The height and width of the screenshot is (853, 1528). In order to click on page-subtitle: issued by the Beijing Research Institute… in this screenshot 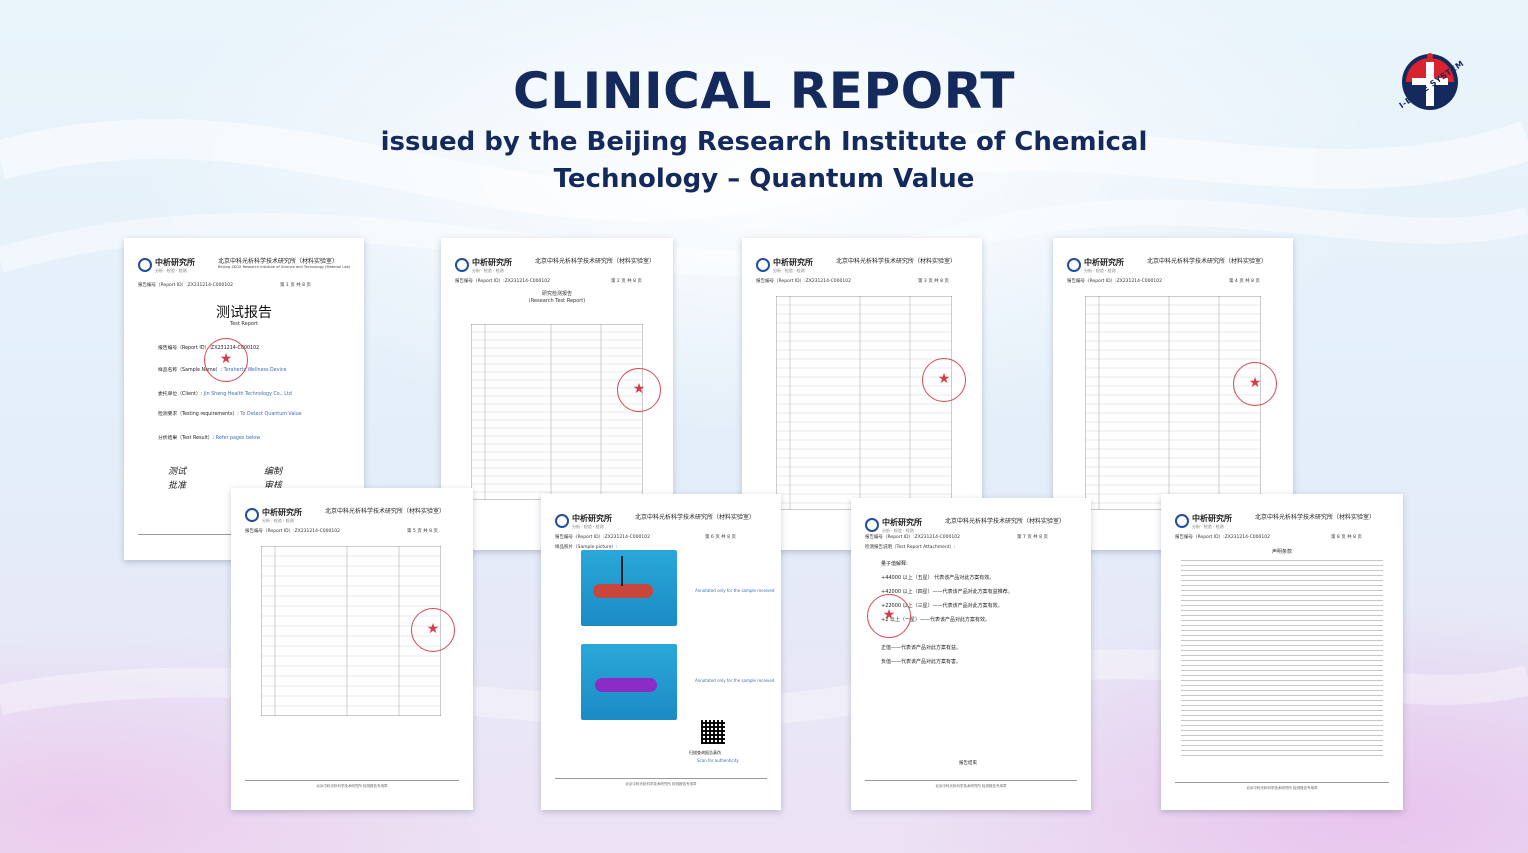, I will do `click(764, 161)`.